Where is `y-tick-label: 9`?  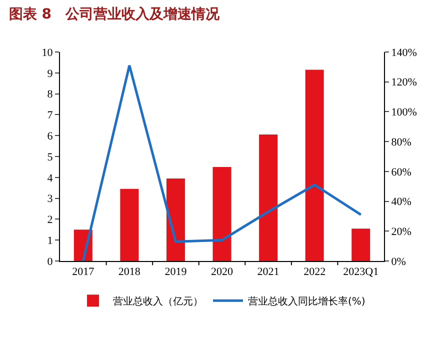 y-tick-label: 9 is located at coordinates (50, 74).